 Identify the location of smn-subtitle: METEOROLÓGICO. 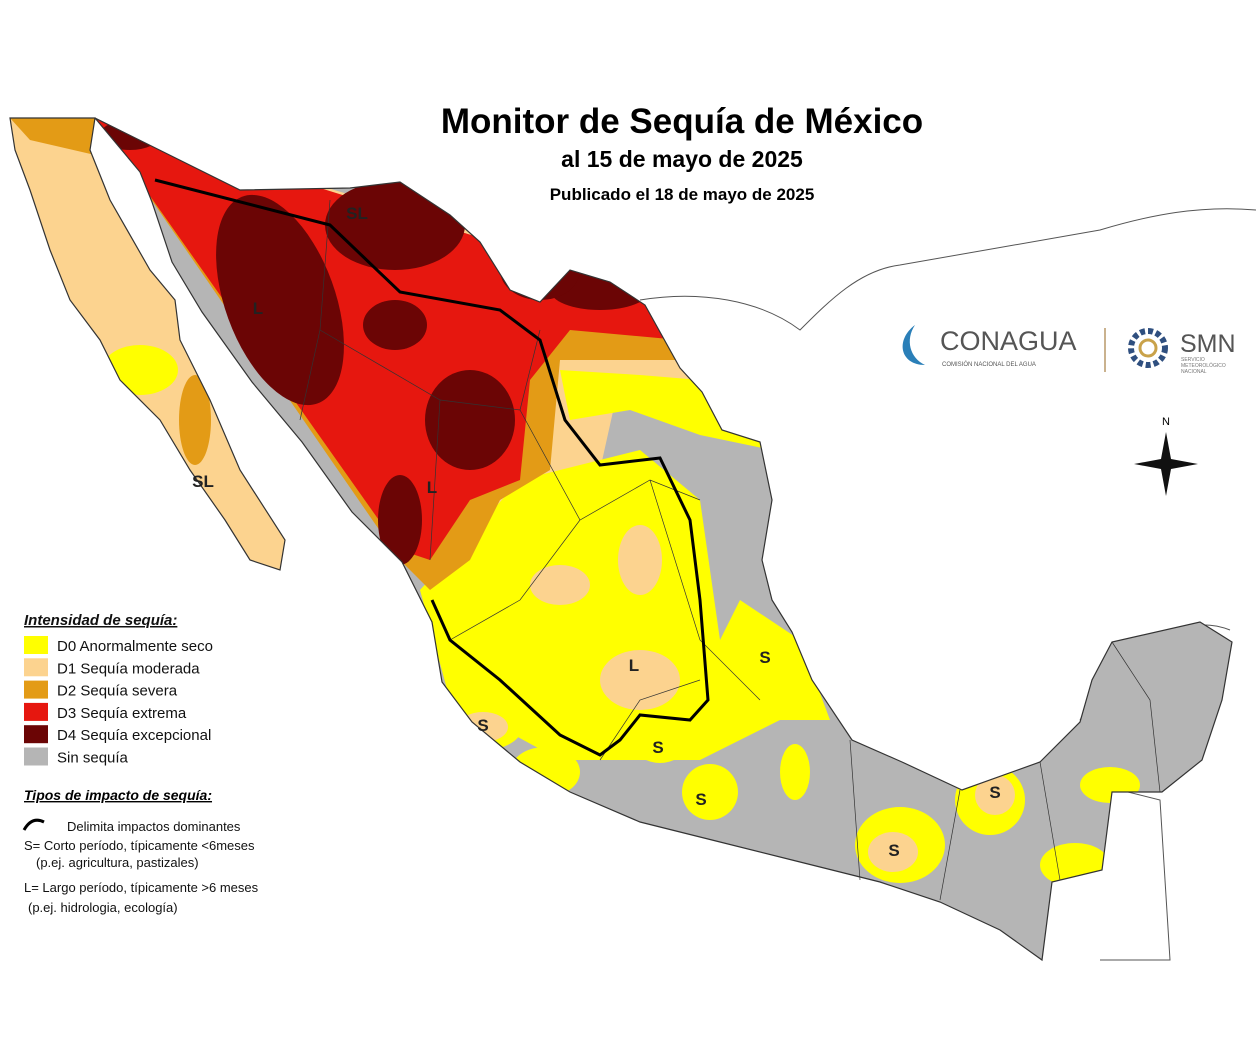
(1203, 365).